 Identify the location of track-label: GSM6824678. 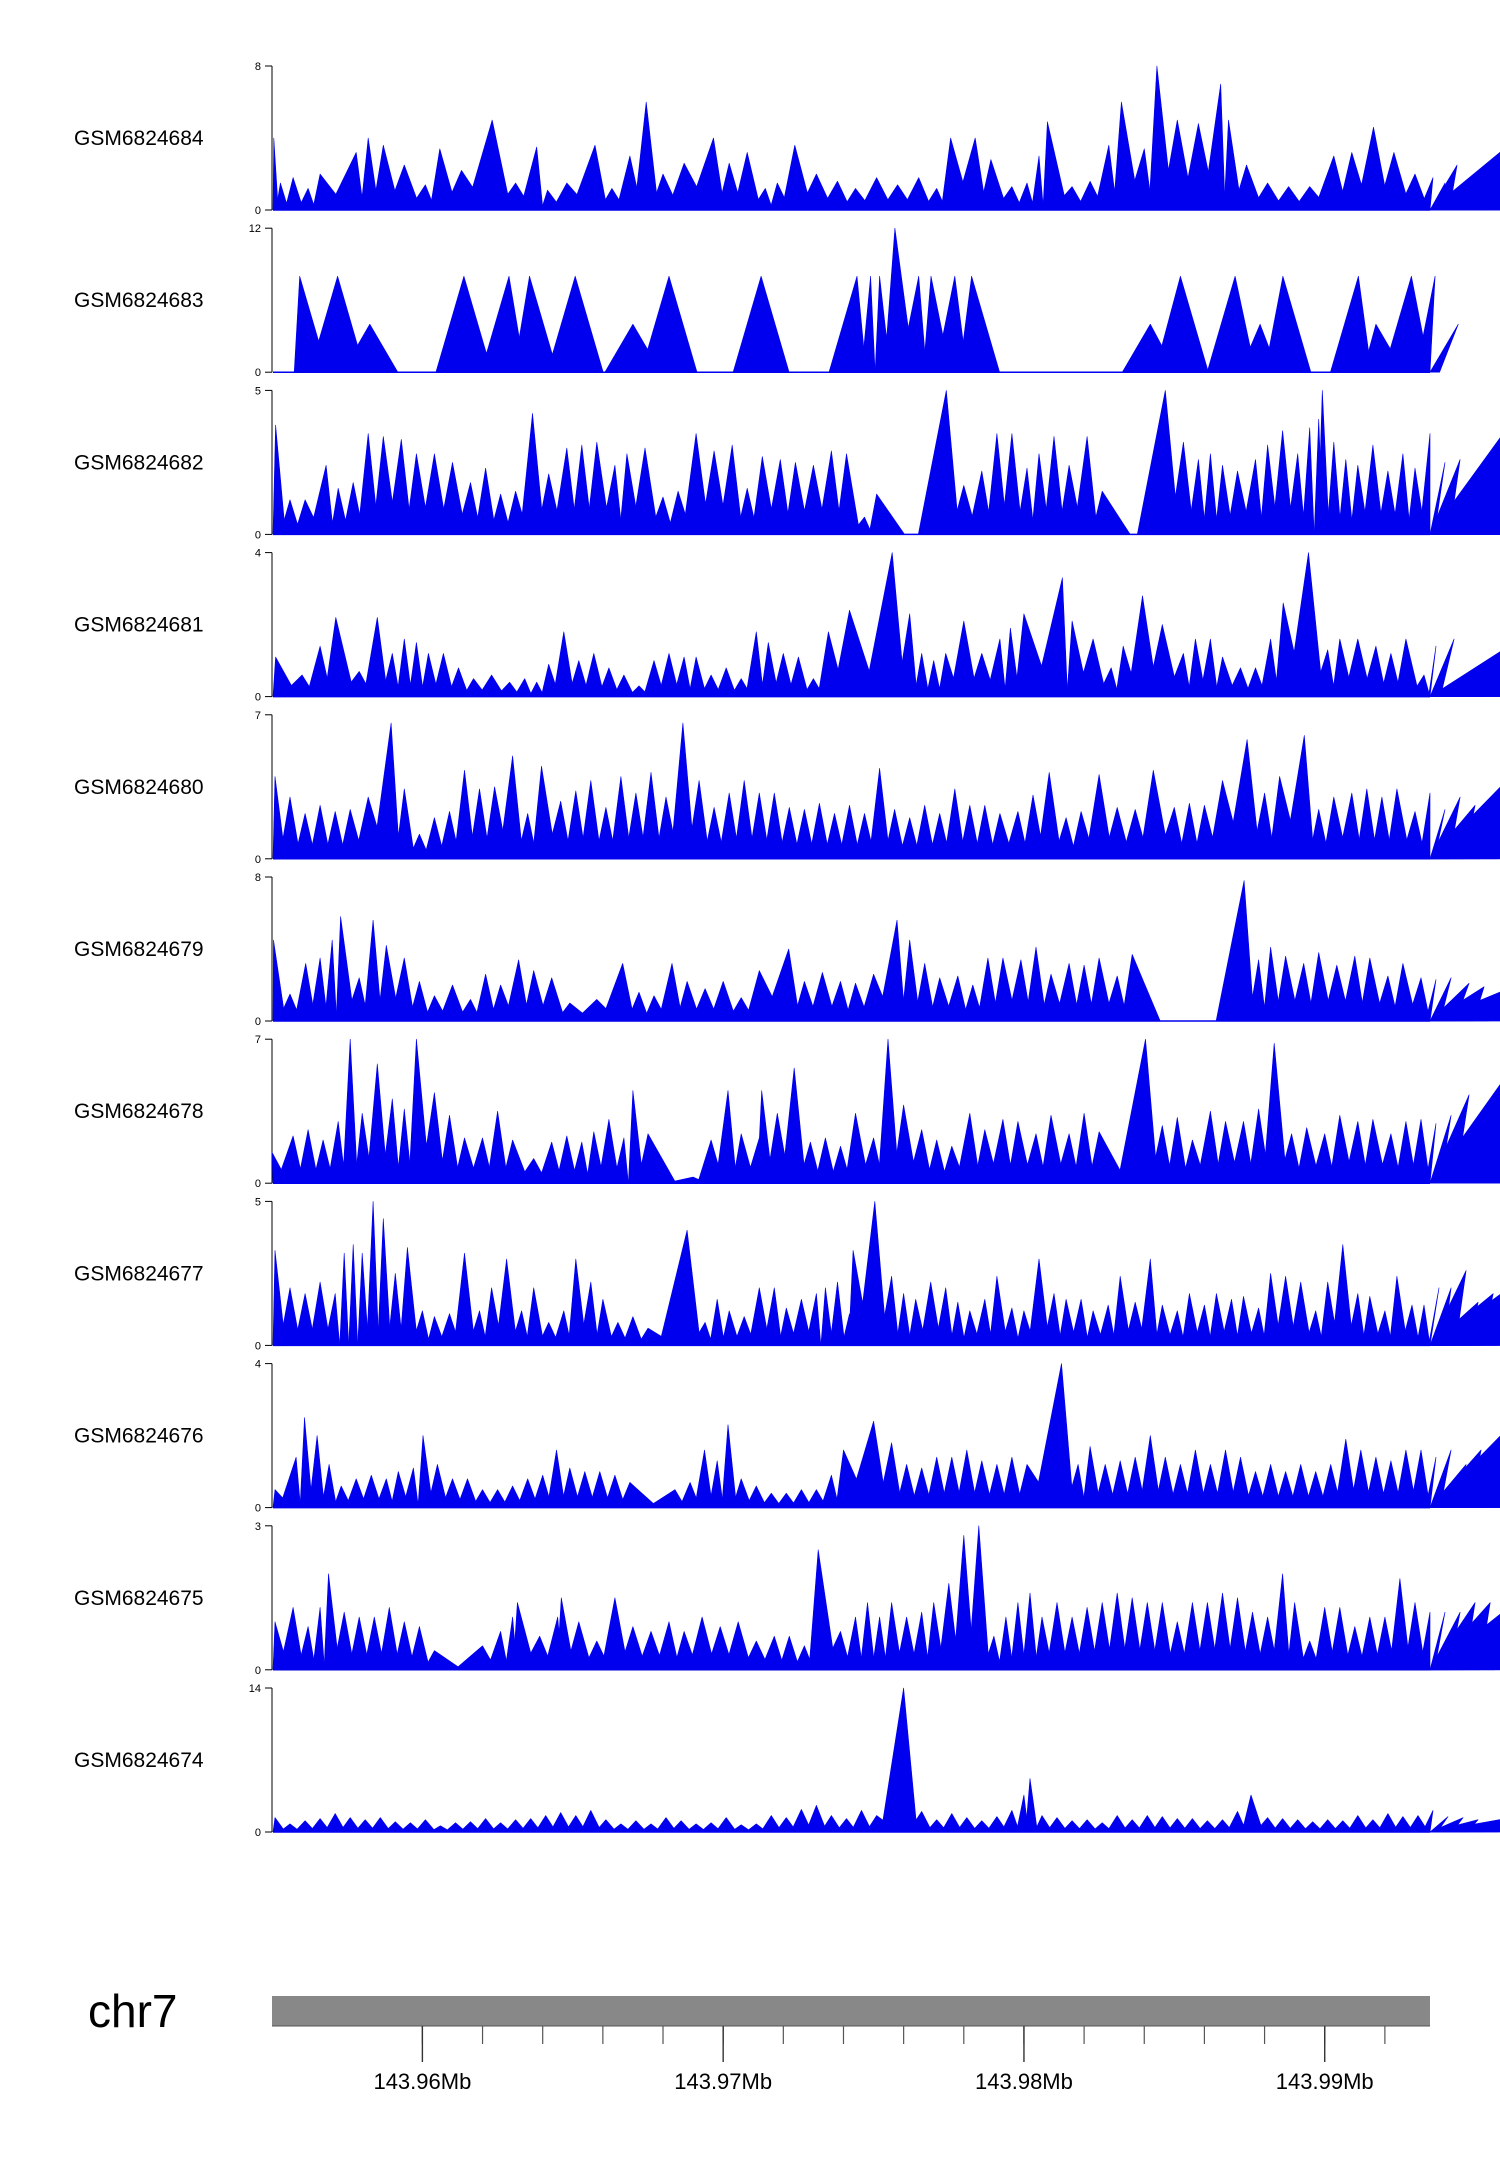
(139, 1111).